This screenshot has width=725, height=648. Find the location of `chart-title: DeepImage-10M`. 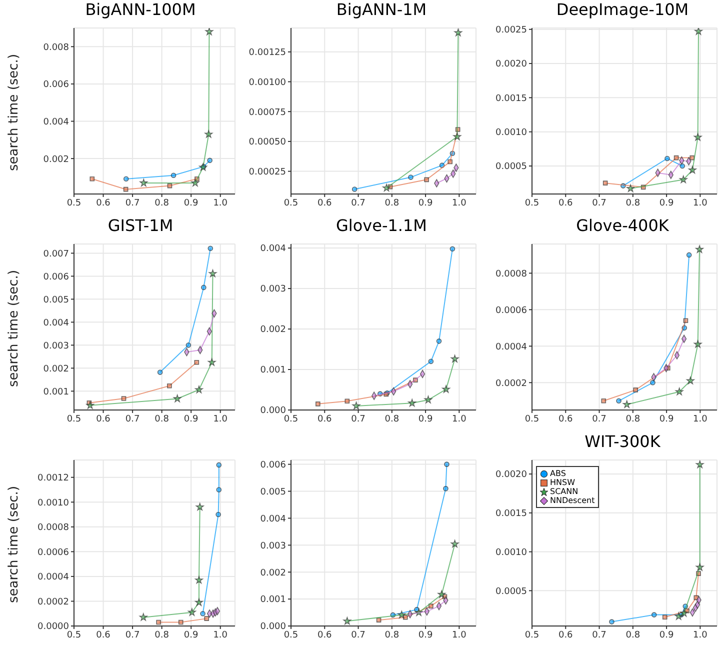

chart-title: DeepImage-10M is located at coordinates (622, 10).